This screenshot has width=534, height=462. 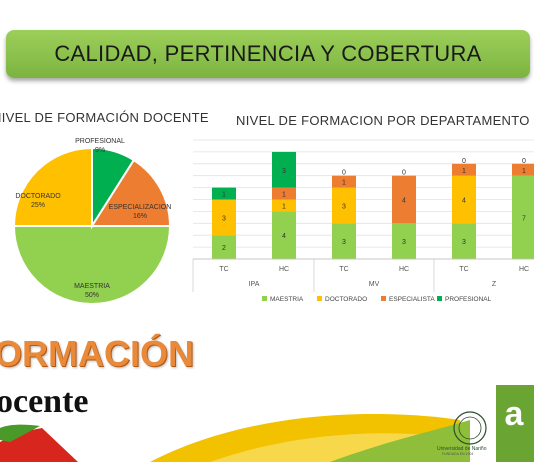 I want to click on logo-green-panel, so click(x=515, y=423).